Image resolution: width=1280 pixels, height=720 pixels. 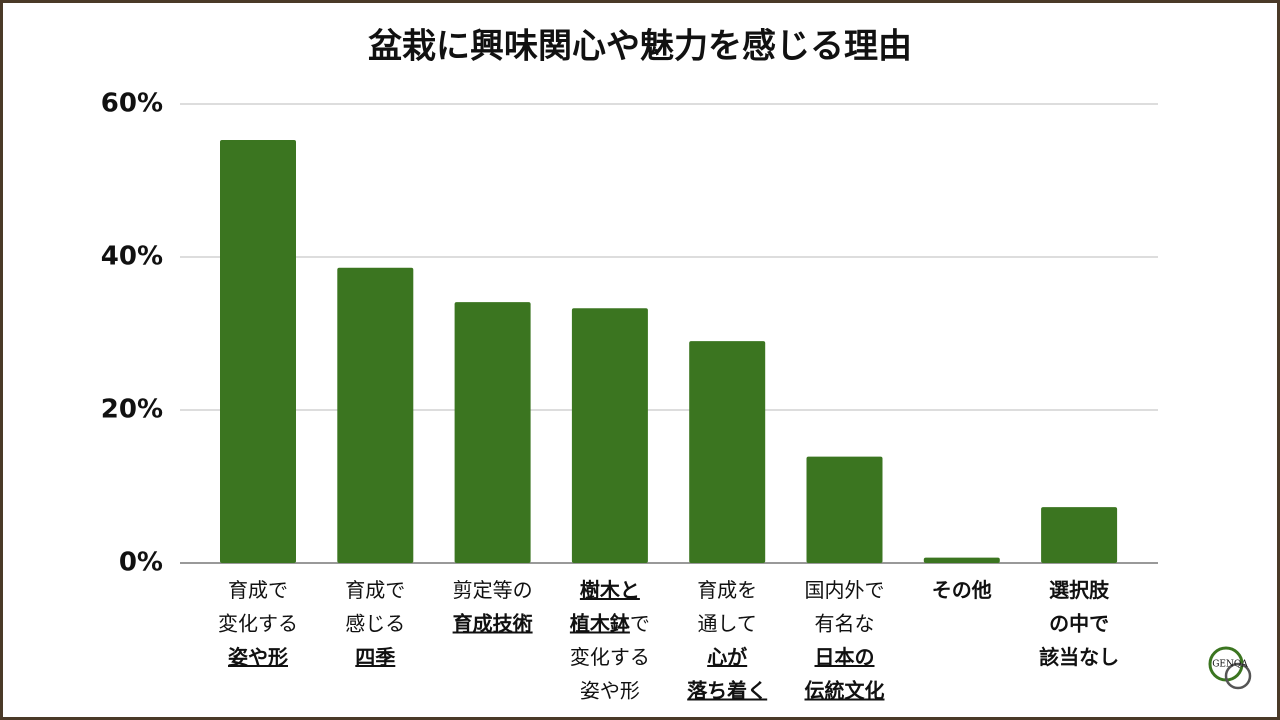 I want to click on label-run: 落ち着く, so click(x=727, y=690).